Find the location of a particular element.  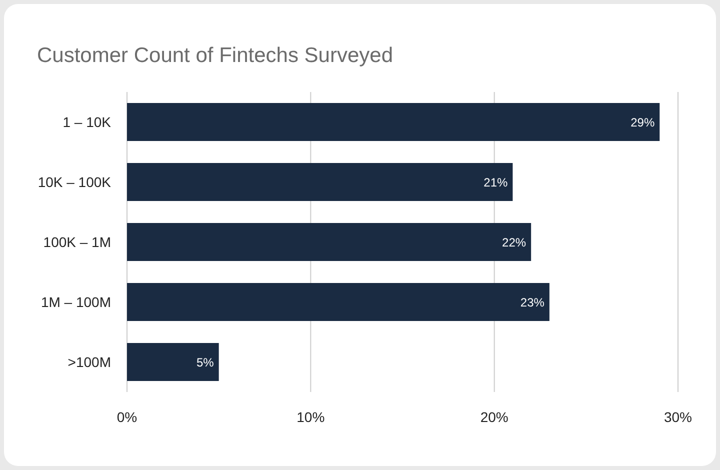

y-tick-label: 100K – 1M is located at coordinates (77, 242).